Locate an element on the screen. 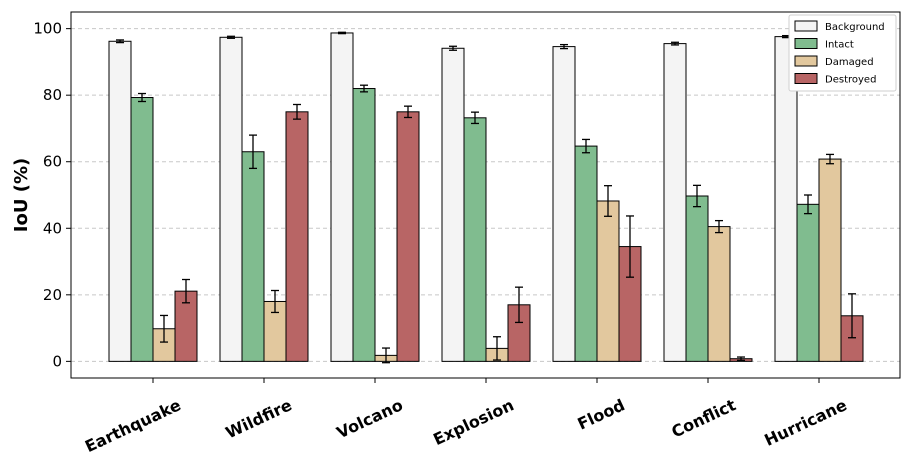 The width and height of the screenshot is (913, 457). legend-box is located at coordinates (842, 53).